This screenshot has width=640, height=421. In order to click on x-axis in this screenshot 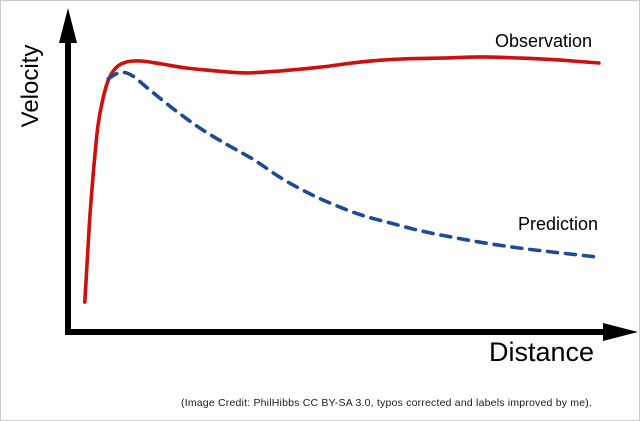, I will do `click(351, 332)`.